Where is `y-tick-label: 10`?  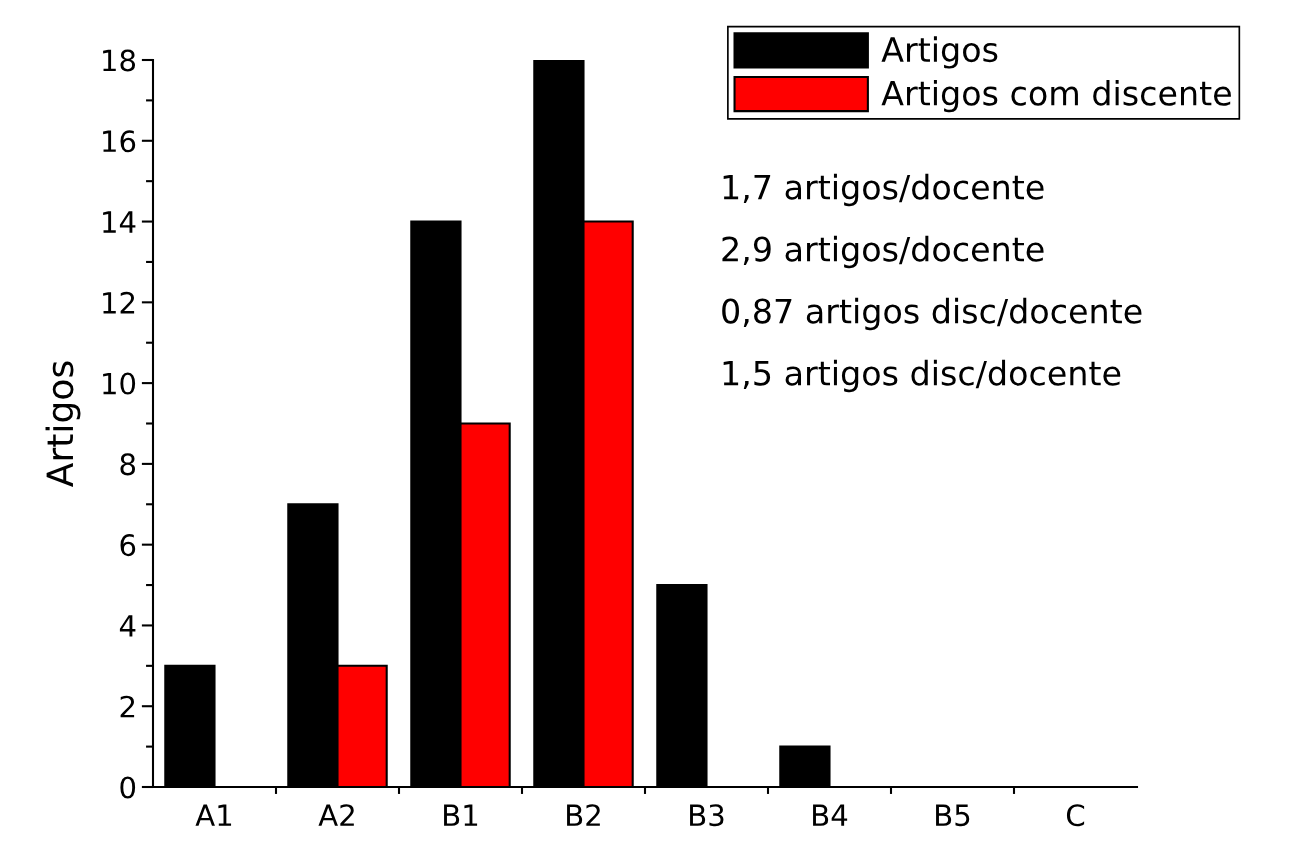 y-tick-label: 10 is located at coordinates (119, 383).